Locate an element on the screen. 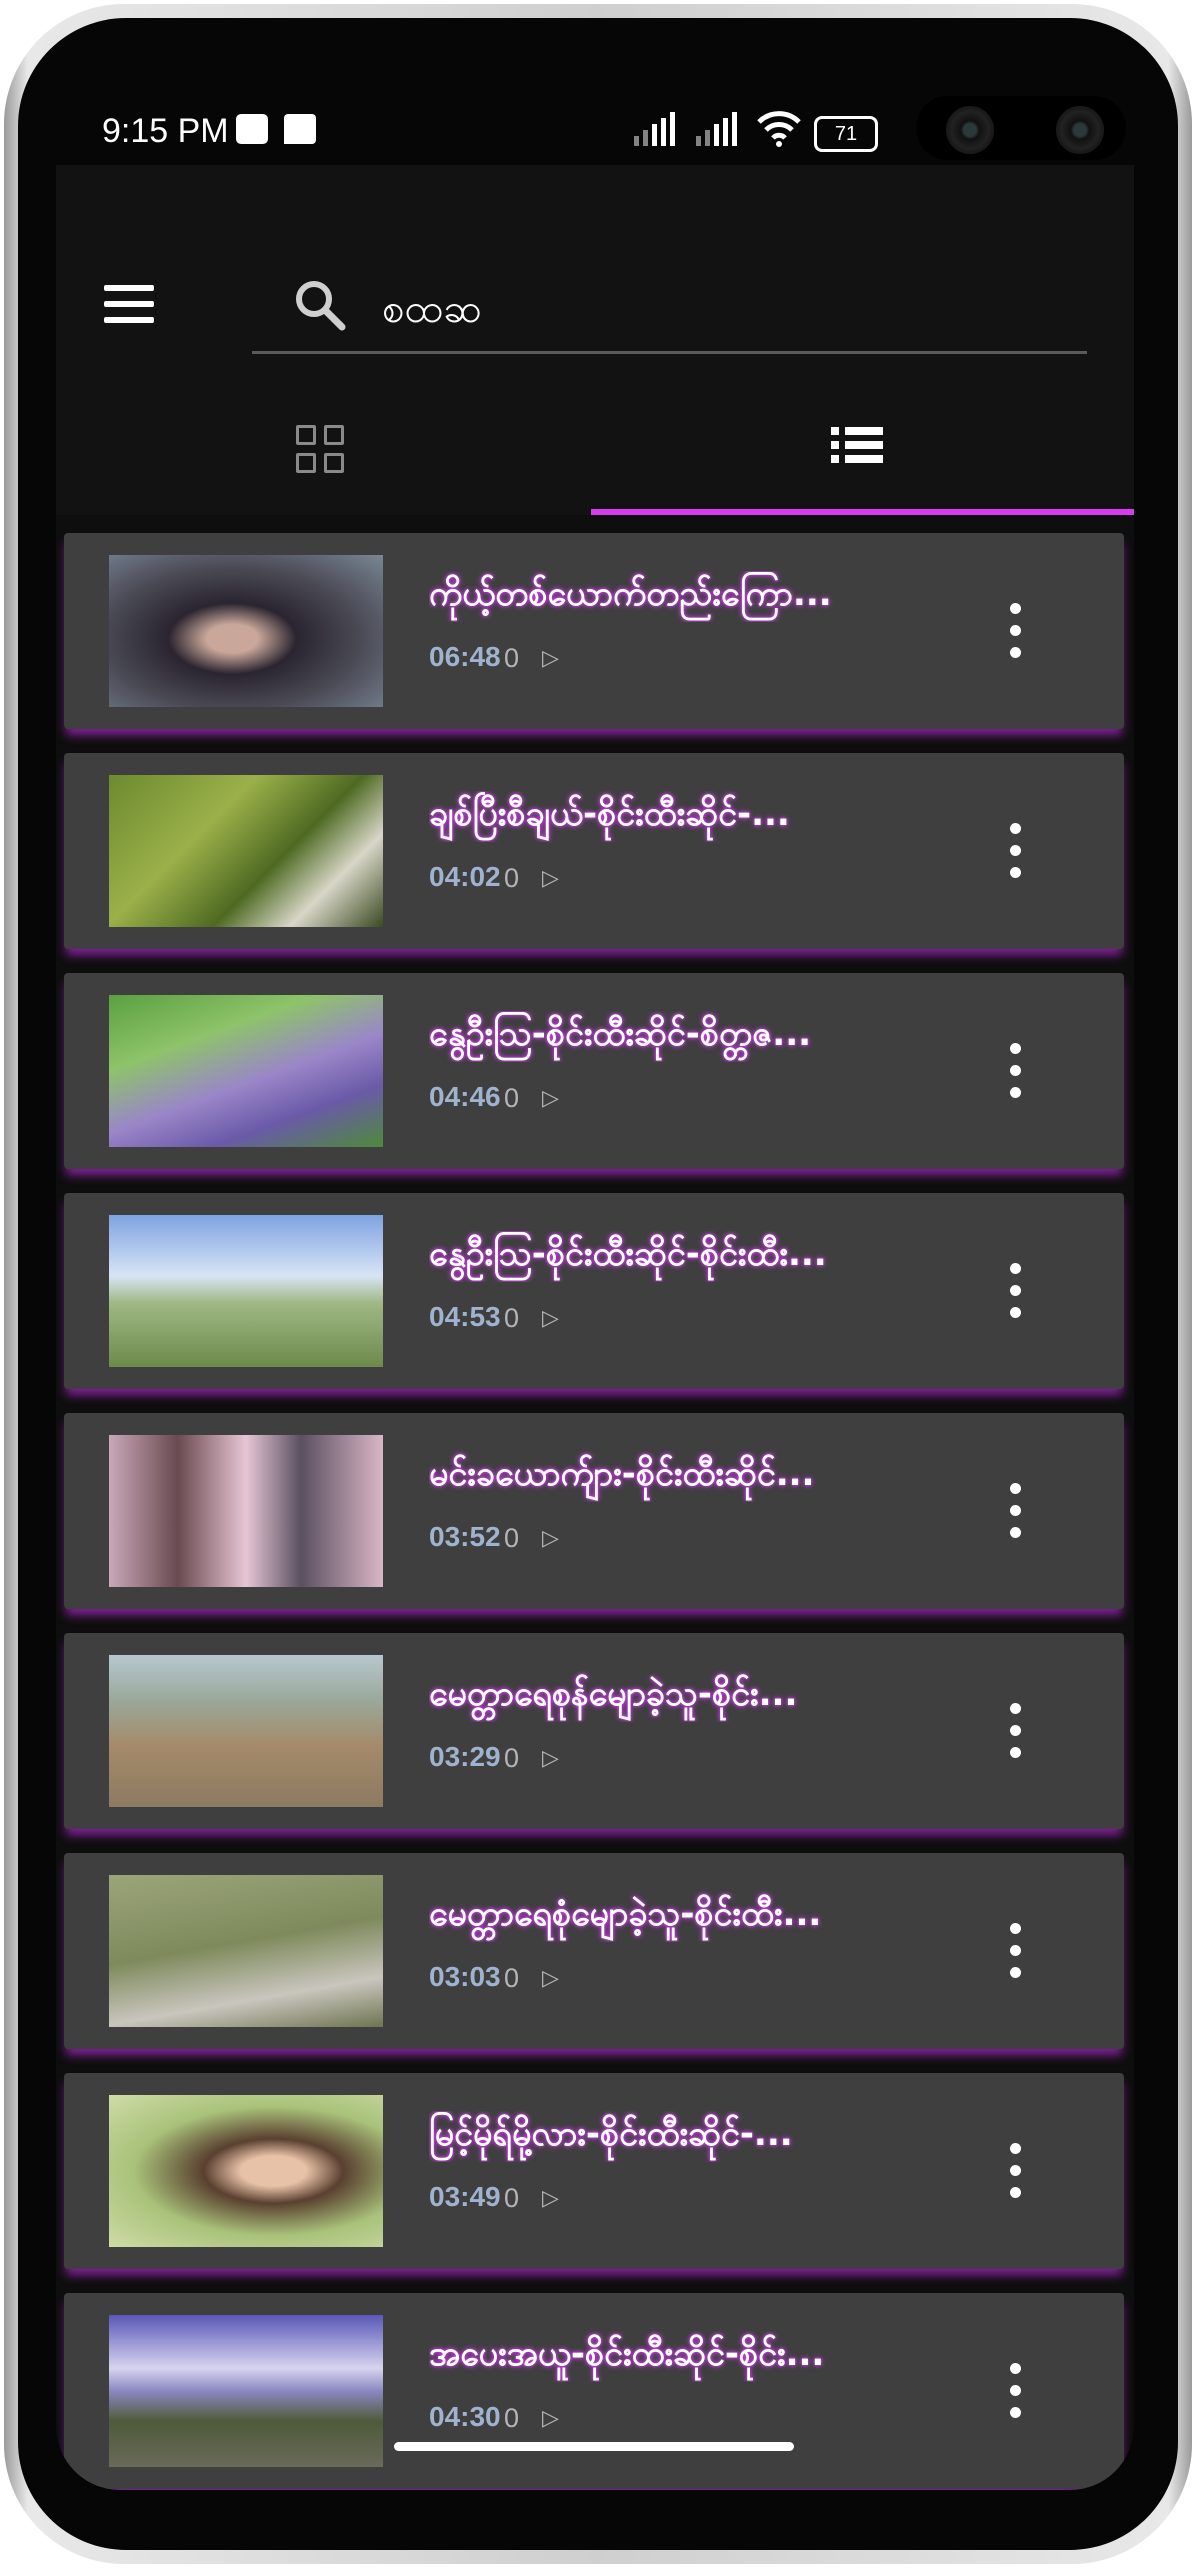 The width and height of the screenshot is (1201, 2572). tab-grid-view is located at coordinates (323, 450).